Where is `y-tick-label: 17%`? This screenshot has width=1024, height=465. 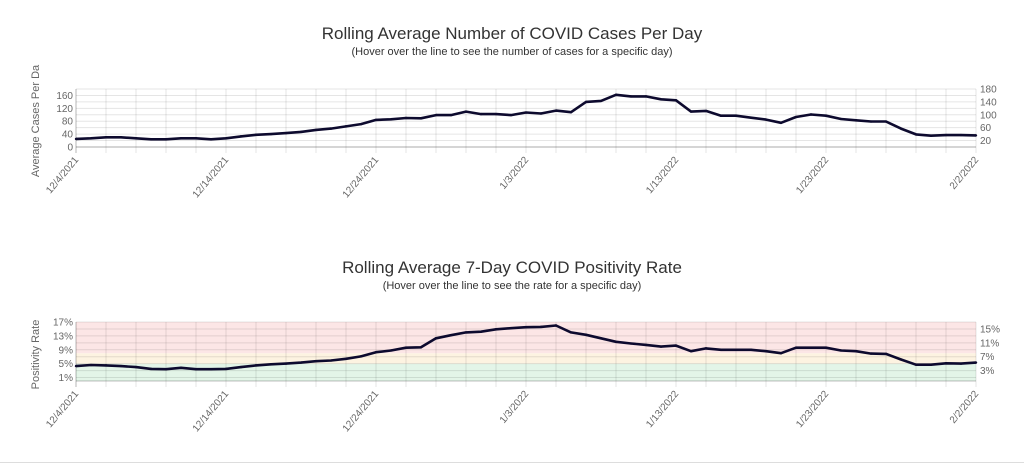
y-tick-label: 17% is located at coordinates (63, 323).